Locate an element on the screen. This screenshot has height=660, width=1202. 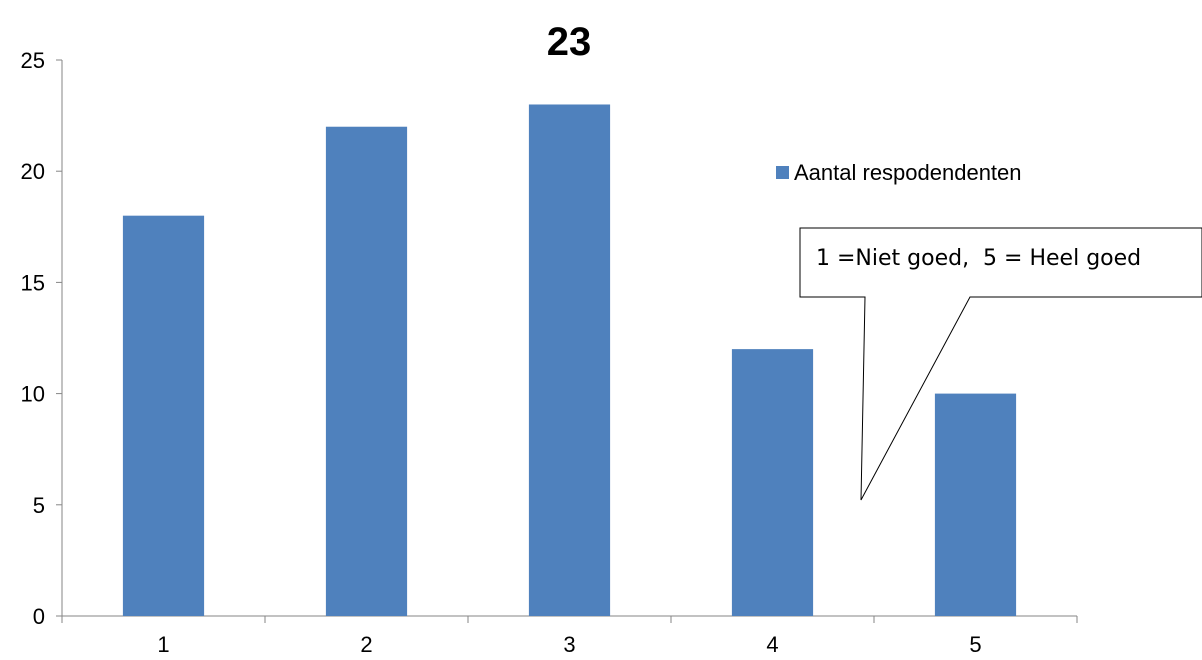
callout: 1 =Niet goed, 5 = Heel goed is located at coordinates (1000, 364).